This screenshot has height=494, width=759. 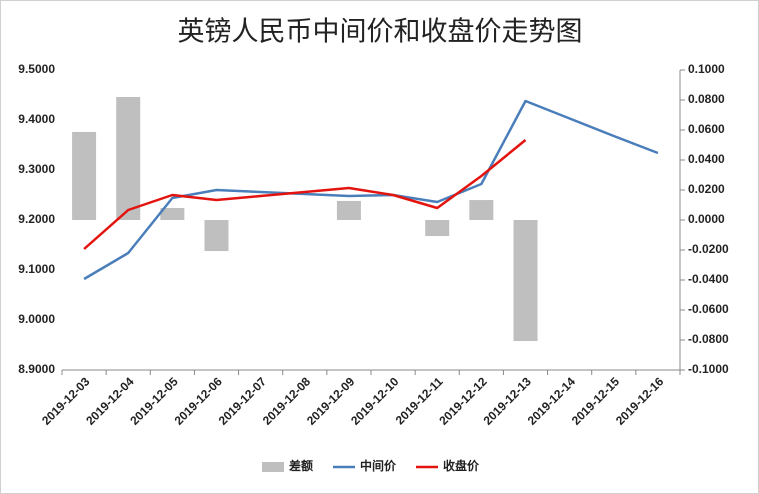 What do you see at coordinates (706, 99) in the screenshot?
I see `y2-tick-label: 0.0800` at bounding box center [706, 99].